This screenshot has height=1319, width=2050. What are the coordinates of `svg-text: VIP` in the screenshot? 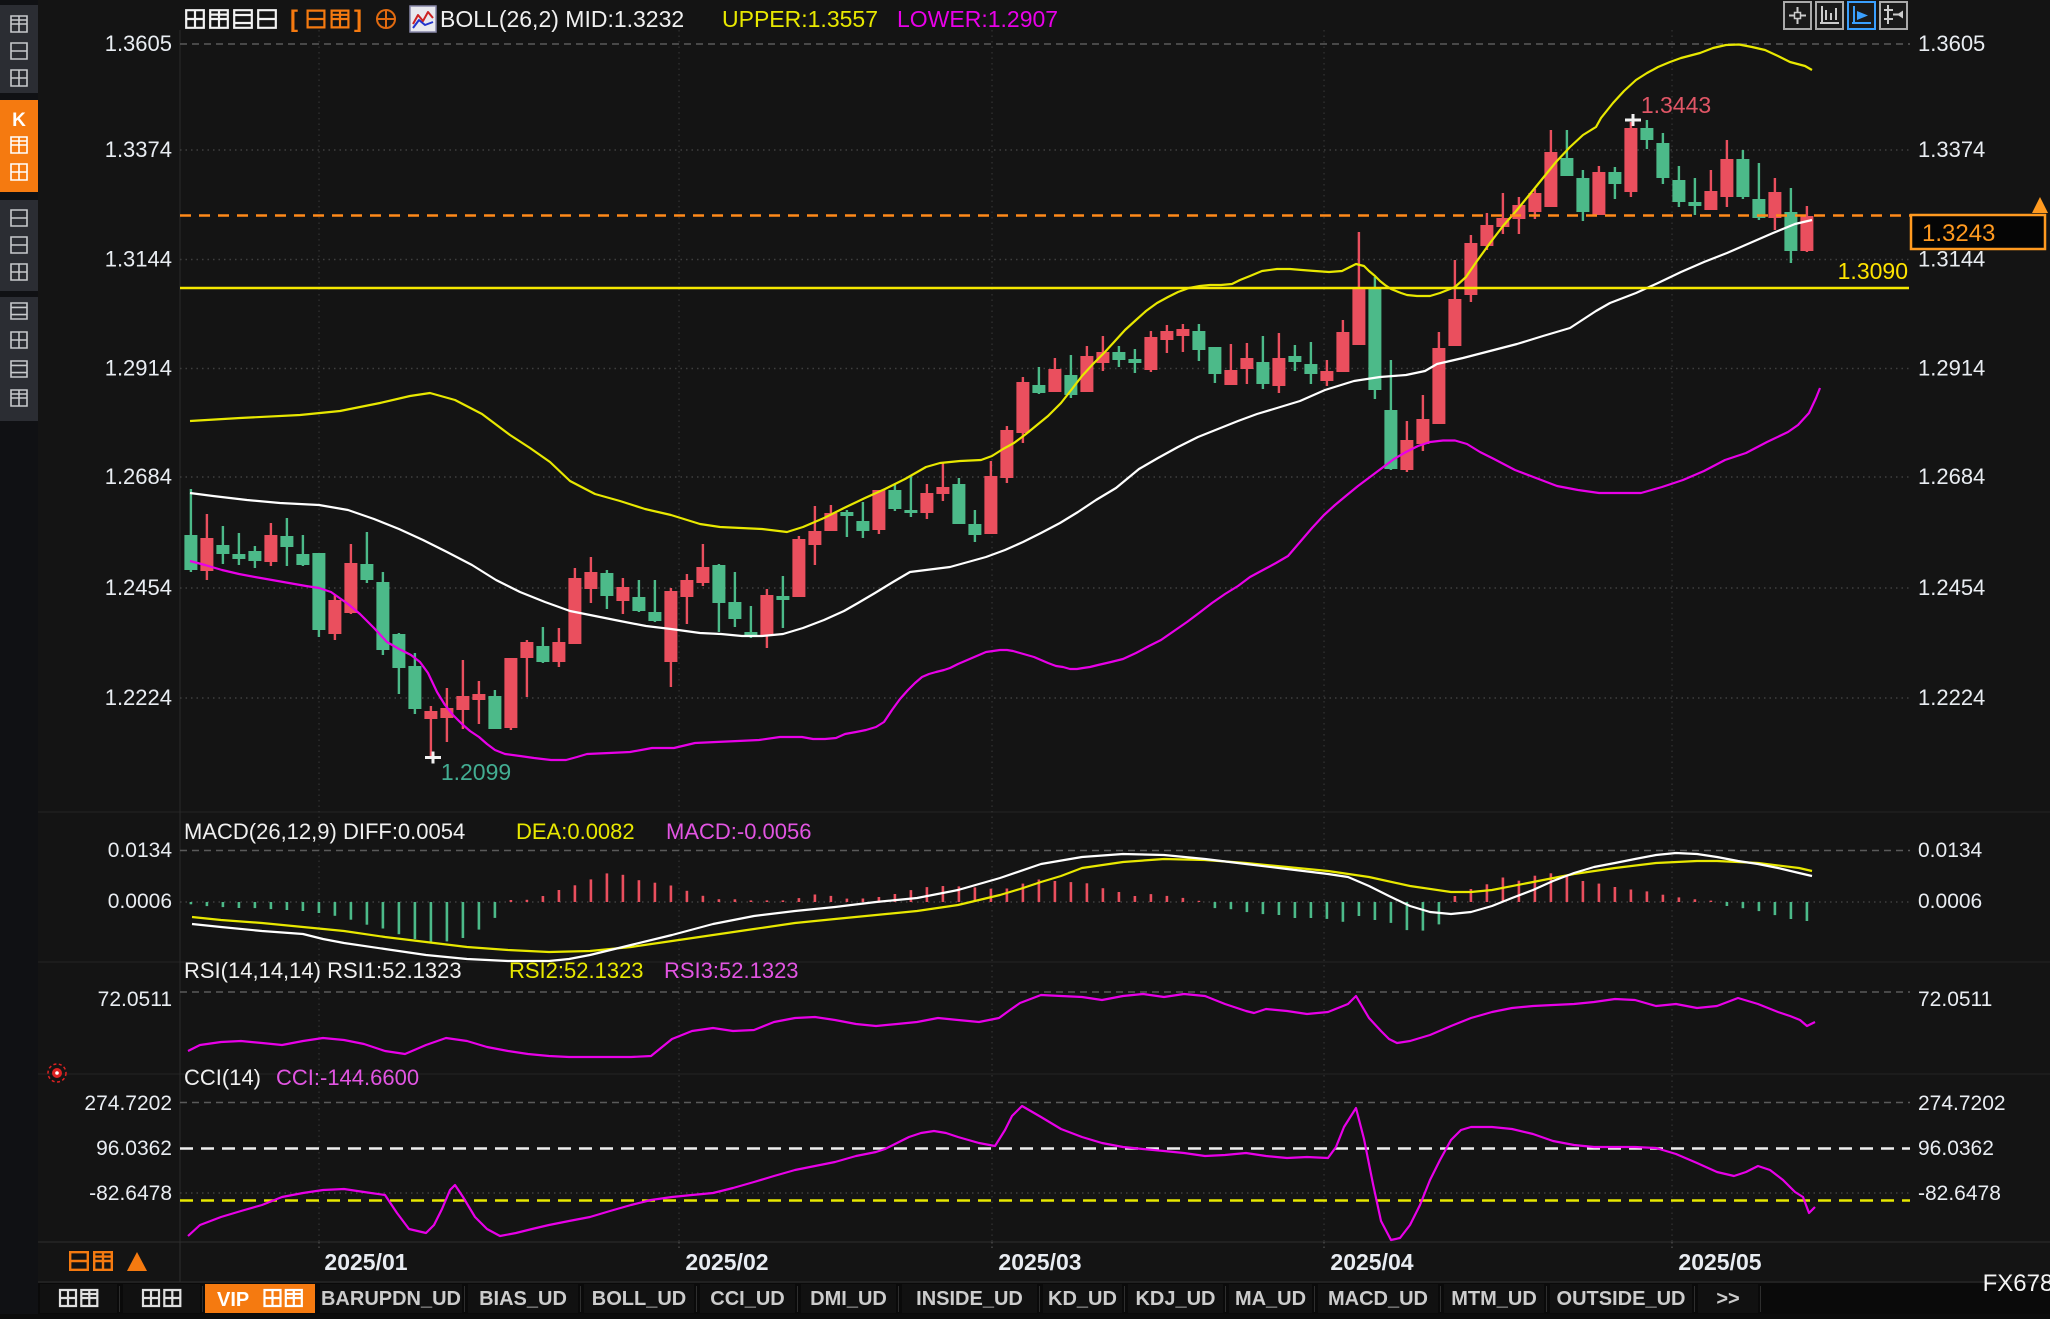 It's located at (233, 1300).